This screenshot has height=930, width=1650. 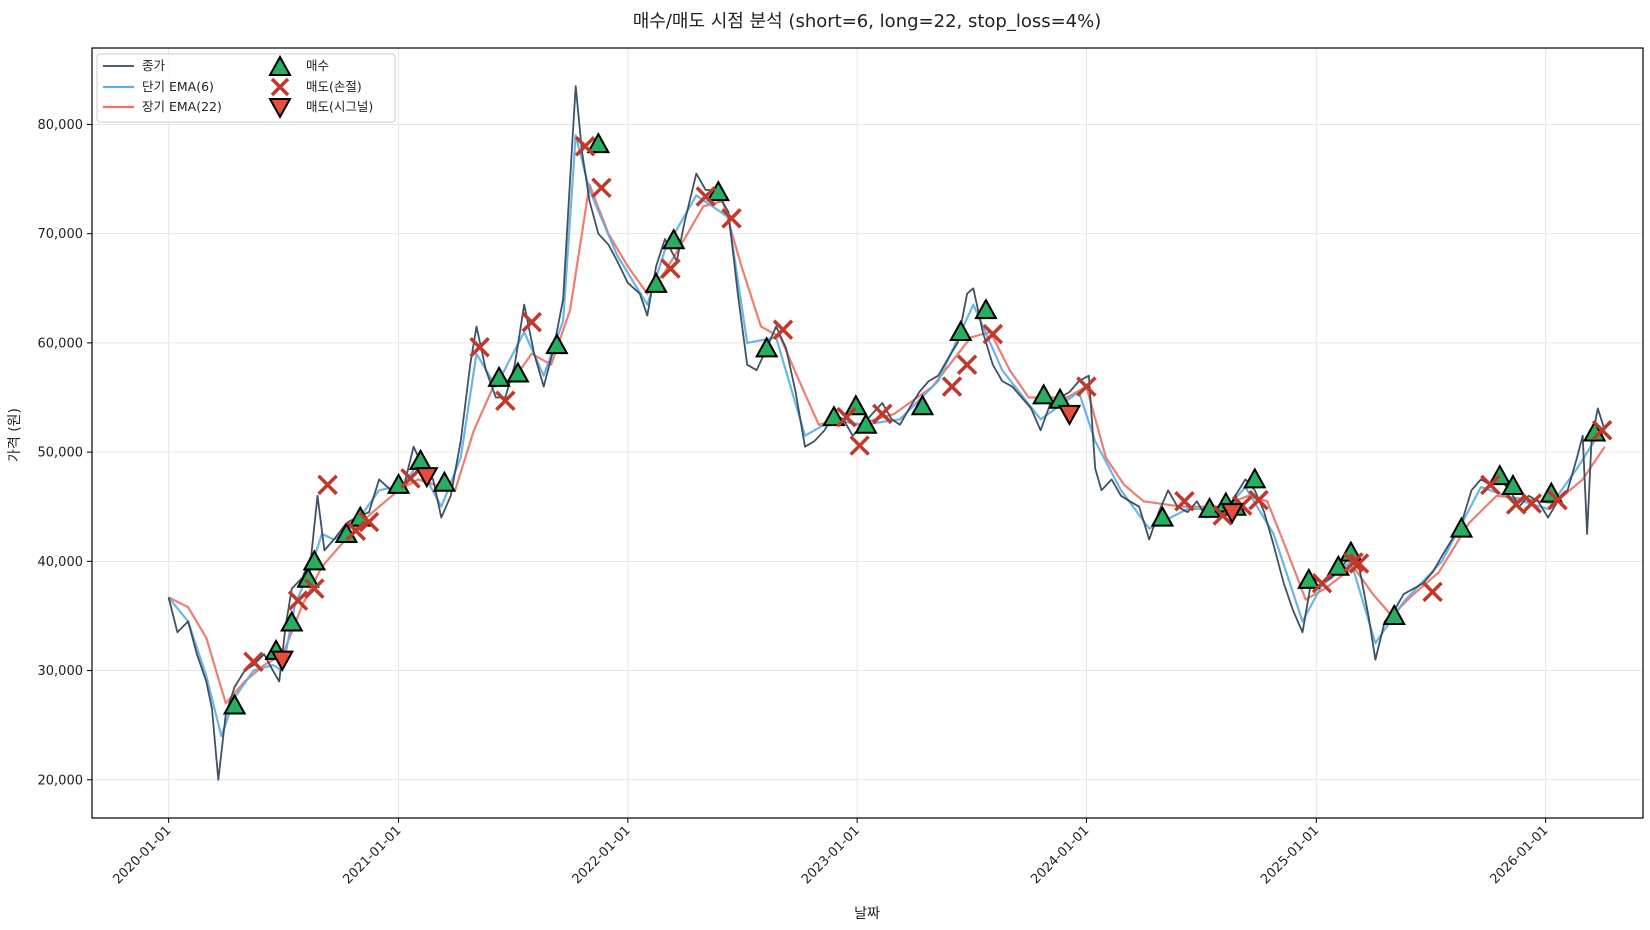 I want to click on y-tick-label: 60,000, so click(x=61, y=343).